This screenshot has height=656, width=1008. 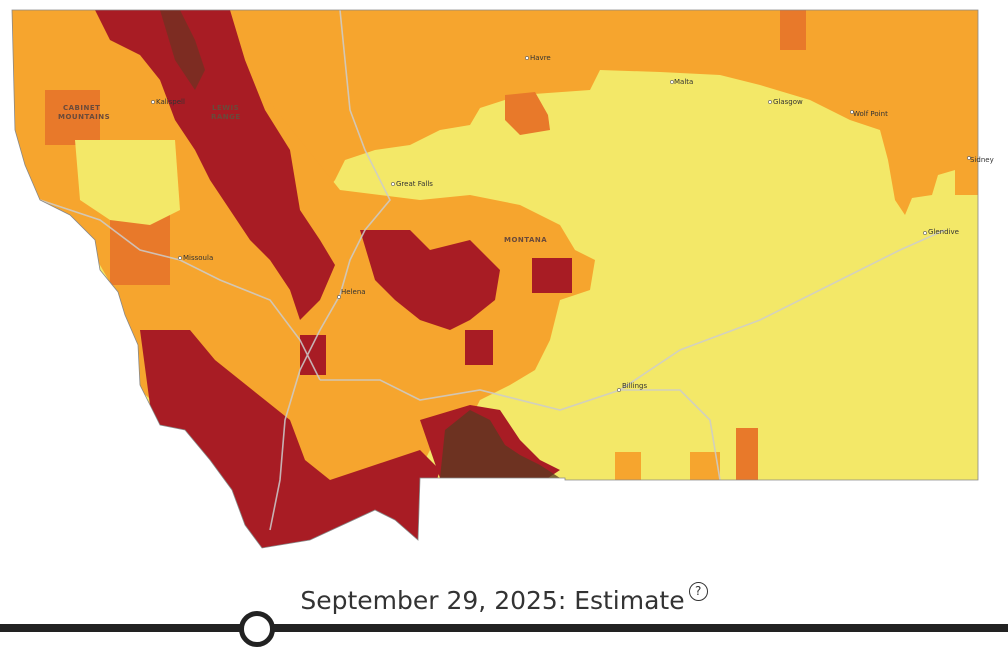 What do you see at coordinates (180, 258) in the screenshot?
I see `city-dot-missoula` at bounding box center [180, 258].